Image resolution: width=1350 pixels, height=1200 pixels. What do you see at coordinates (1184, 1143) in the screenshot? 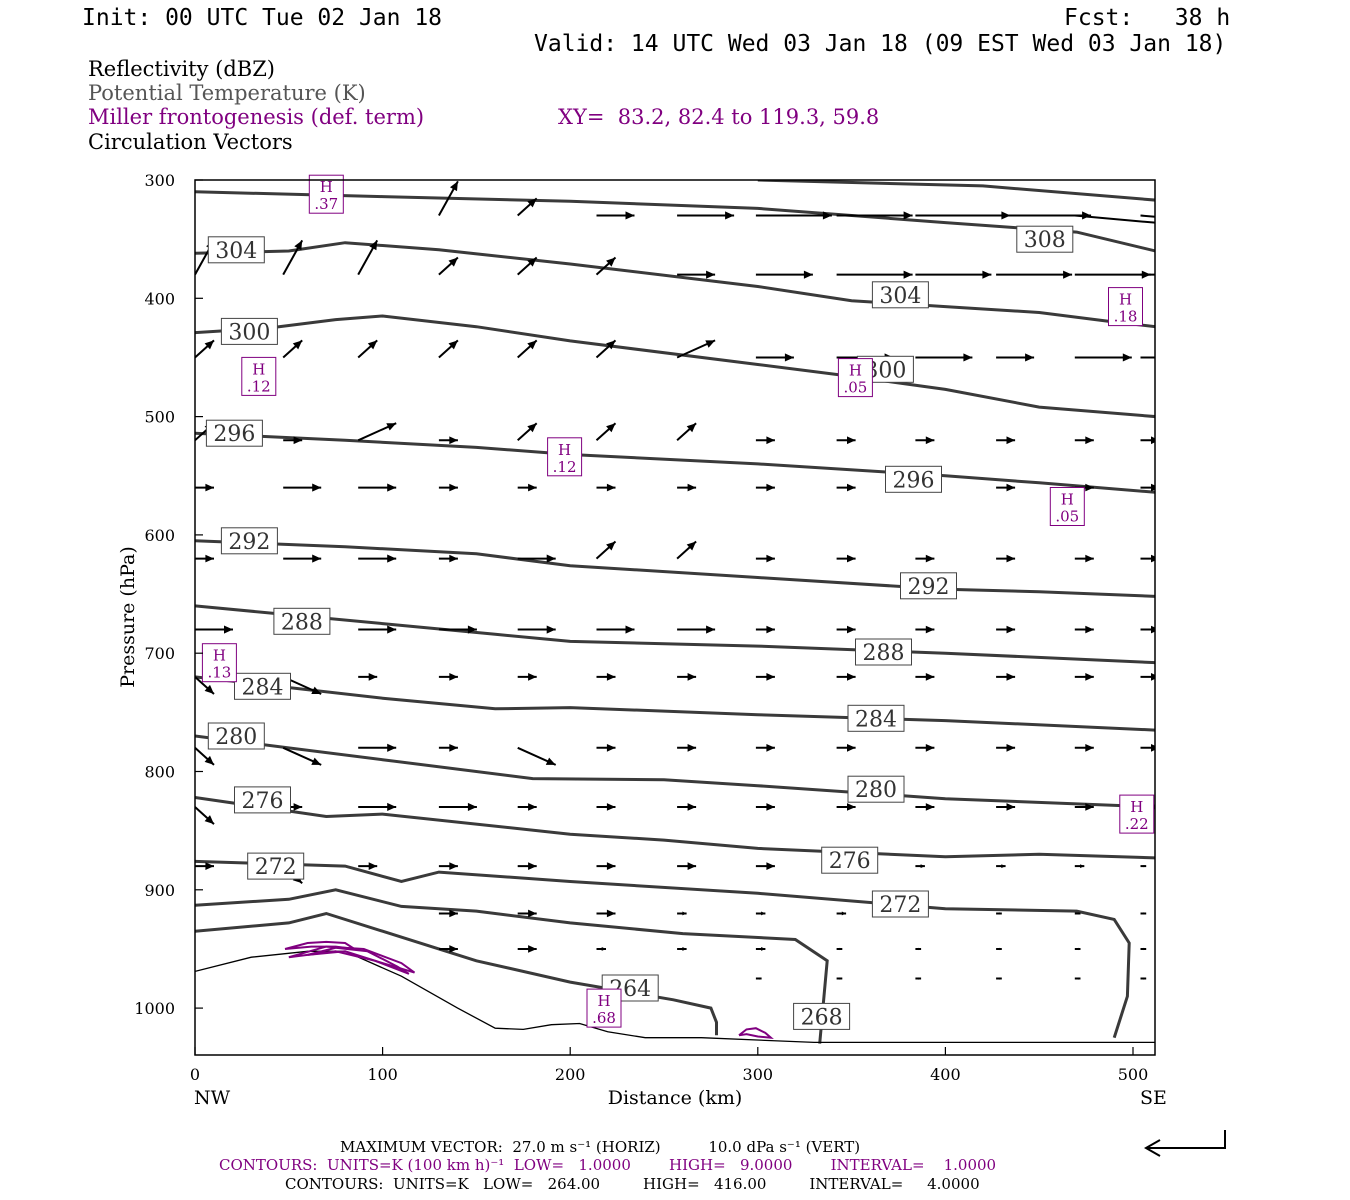
I see `reference-vector-icon` at bounding box center [1184, 1143].